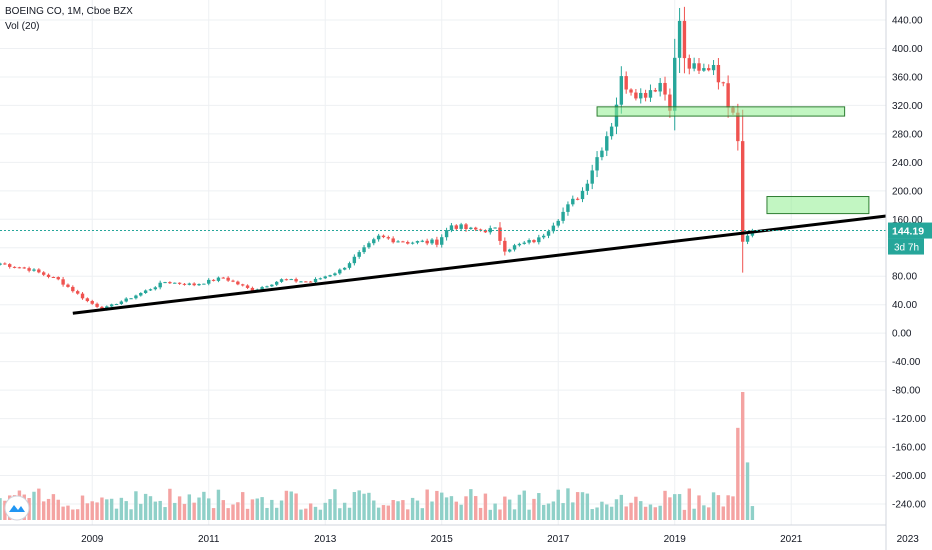 Image resolution: width=932 pixels, height=550 pixels. I want to click on x-tick-label: 2019, so click(675, 539).